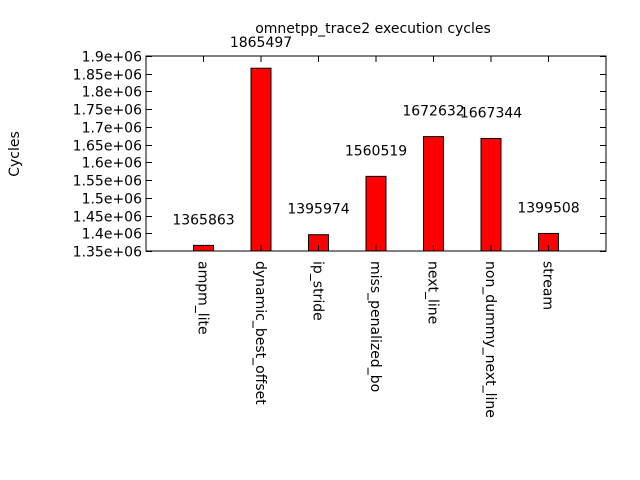 The width and height of the screenshot is (640, 480). What do you see at coordinates (548, 208) in the screenshot?
I see `data-label: 1399508` at bounding box center [548, 208].